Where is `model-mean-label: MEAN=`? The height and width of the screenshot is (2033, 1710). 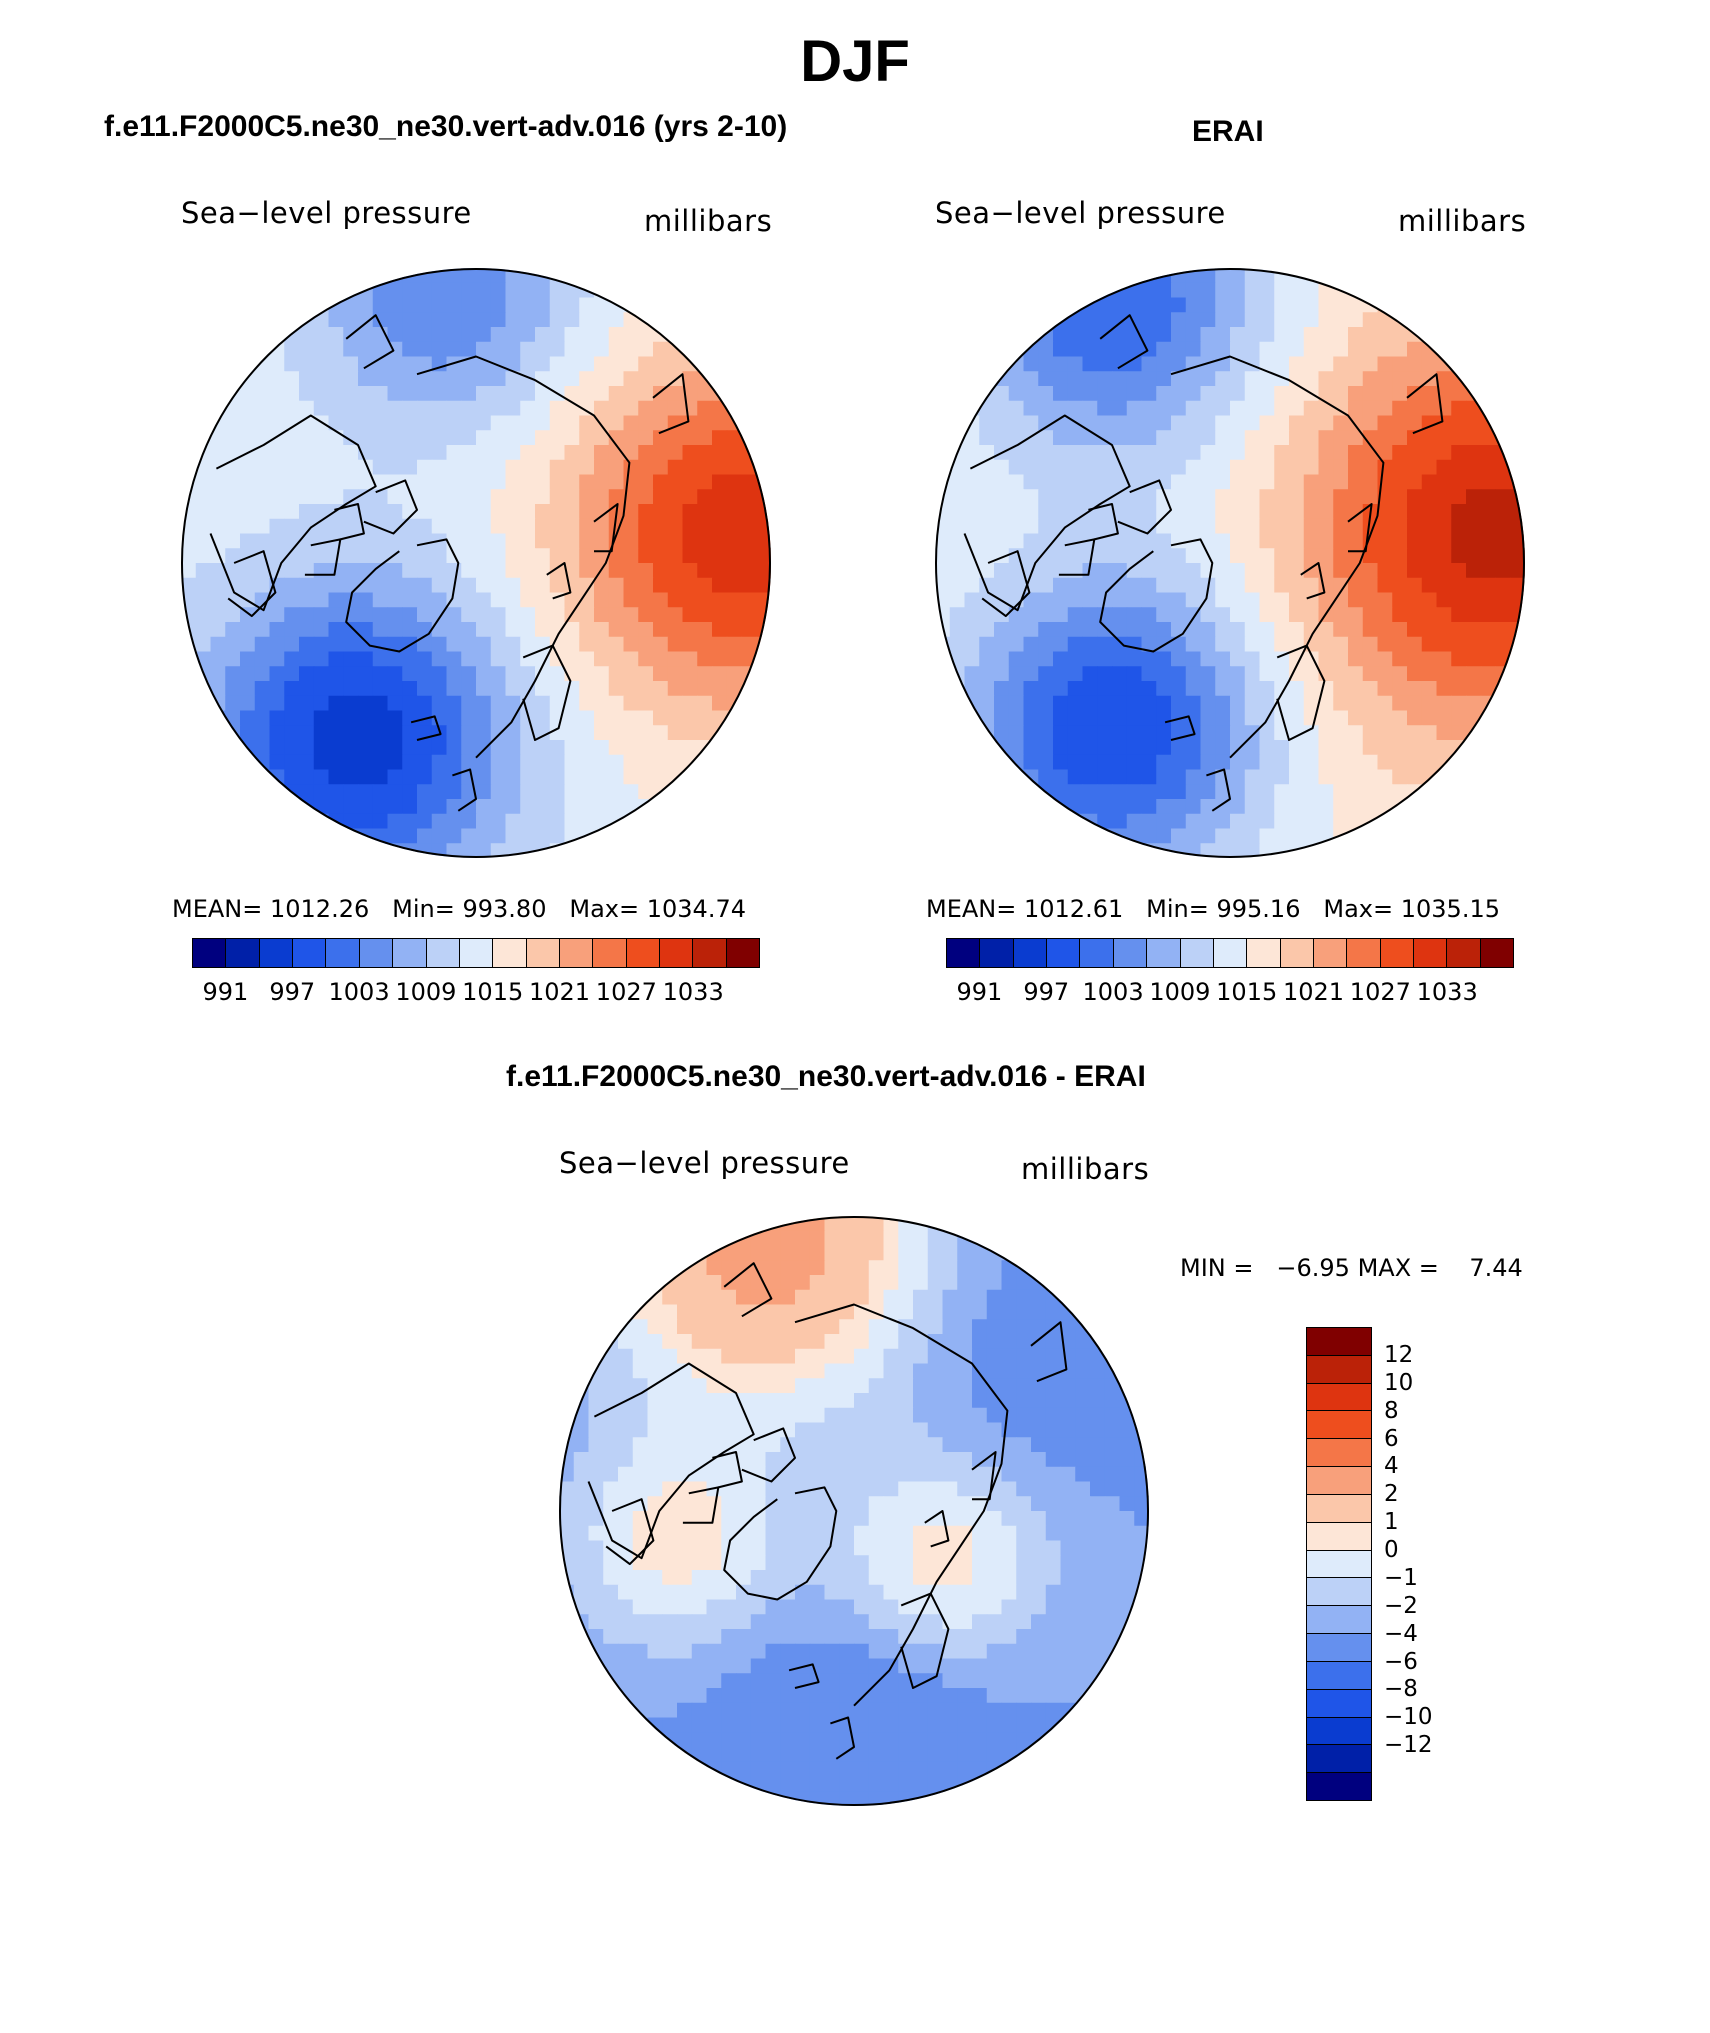 model-mean-label: MEAN= is located at coordinates (217, 909).